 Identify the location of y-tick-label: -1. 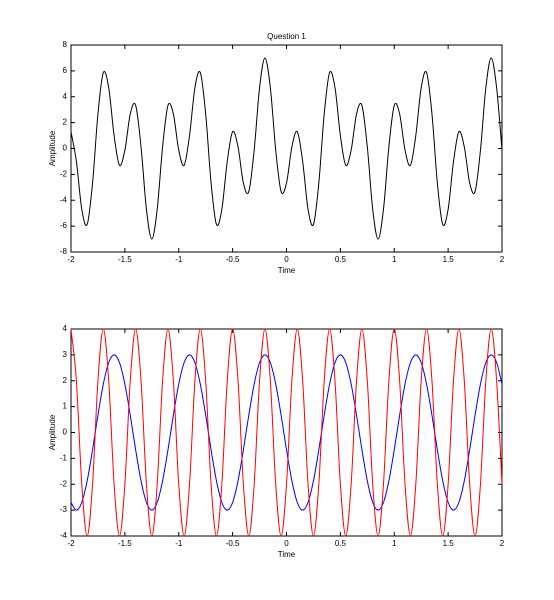
(64, 457).